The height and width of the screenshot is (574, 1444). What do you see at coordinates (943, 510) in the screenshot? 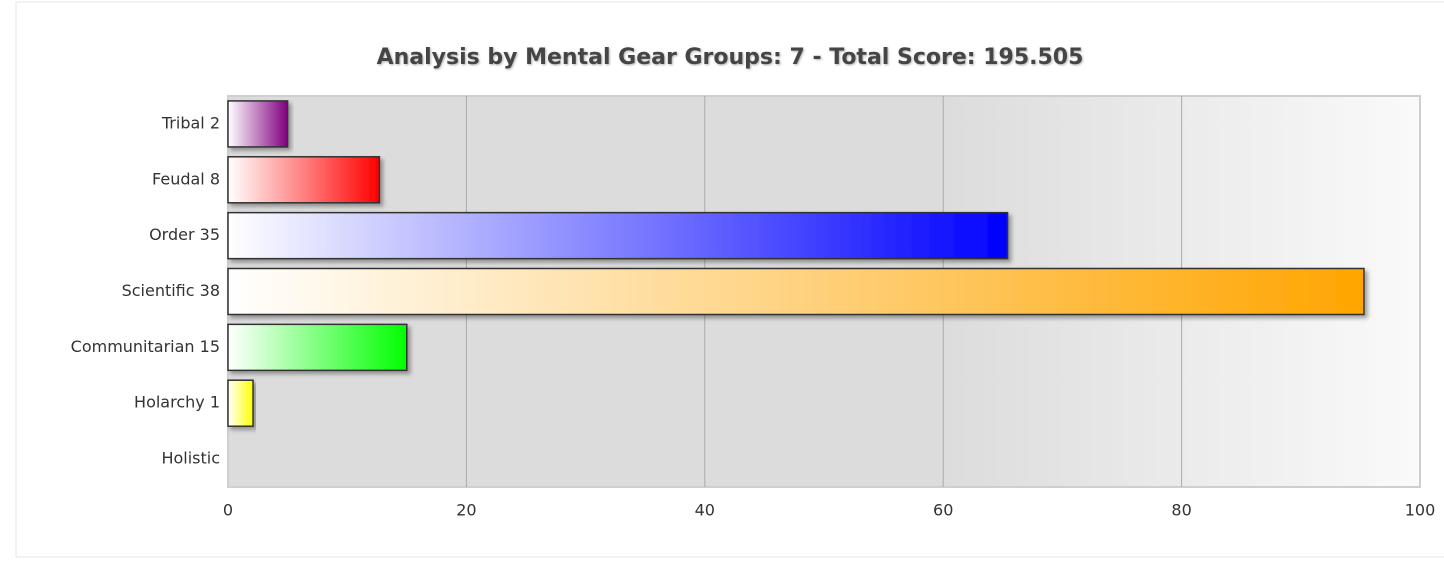
I see `x-tick-label: 60` at bounding box center [943, 510].